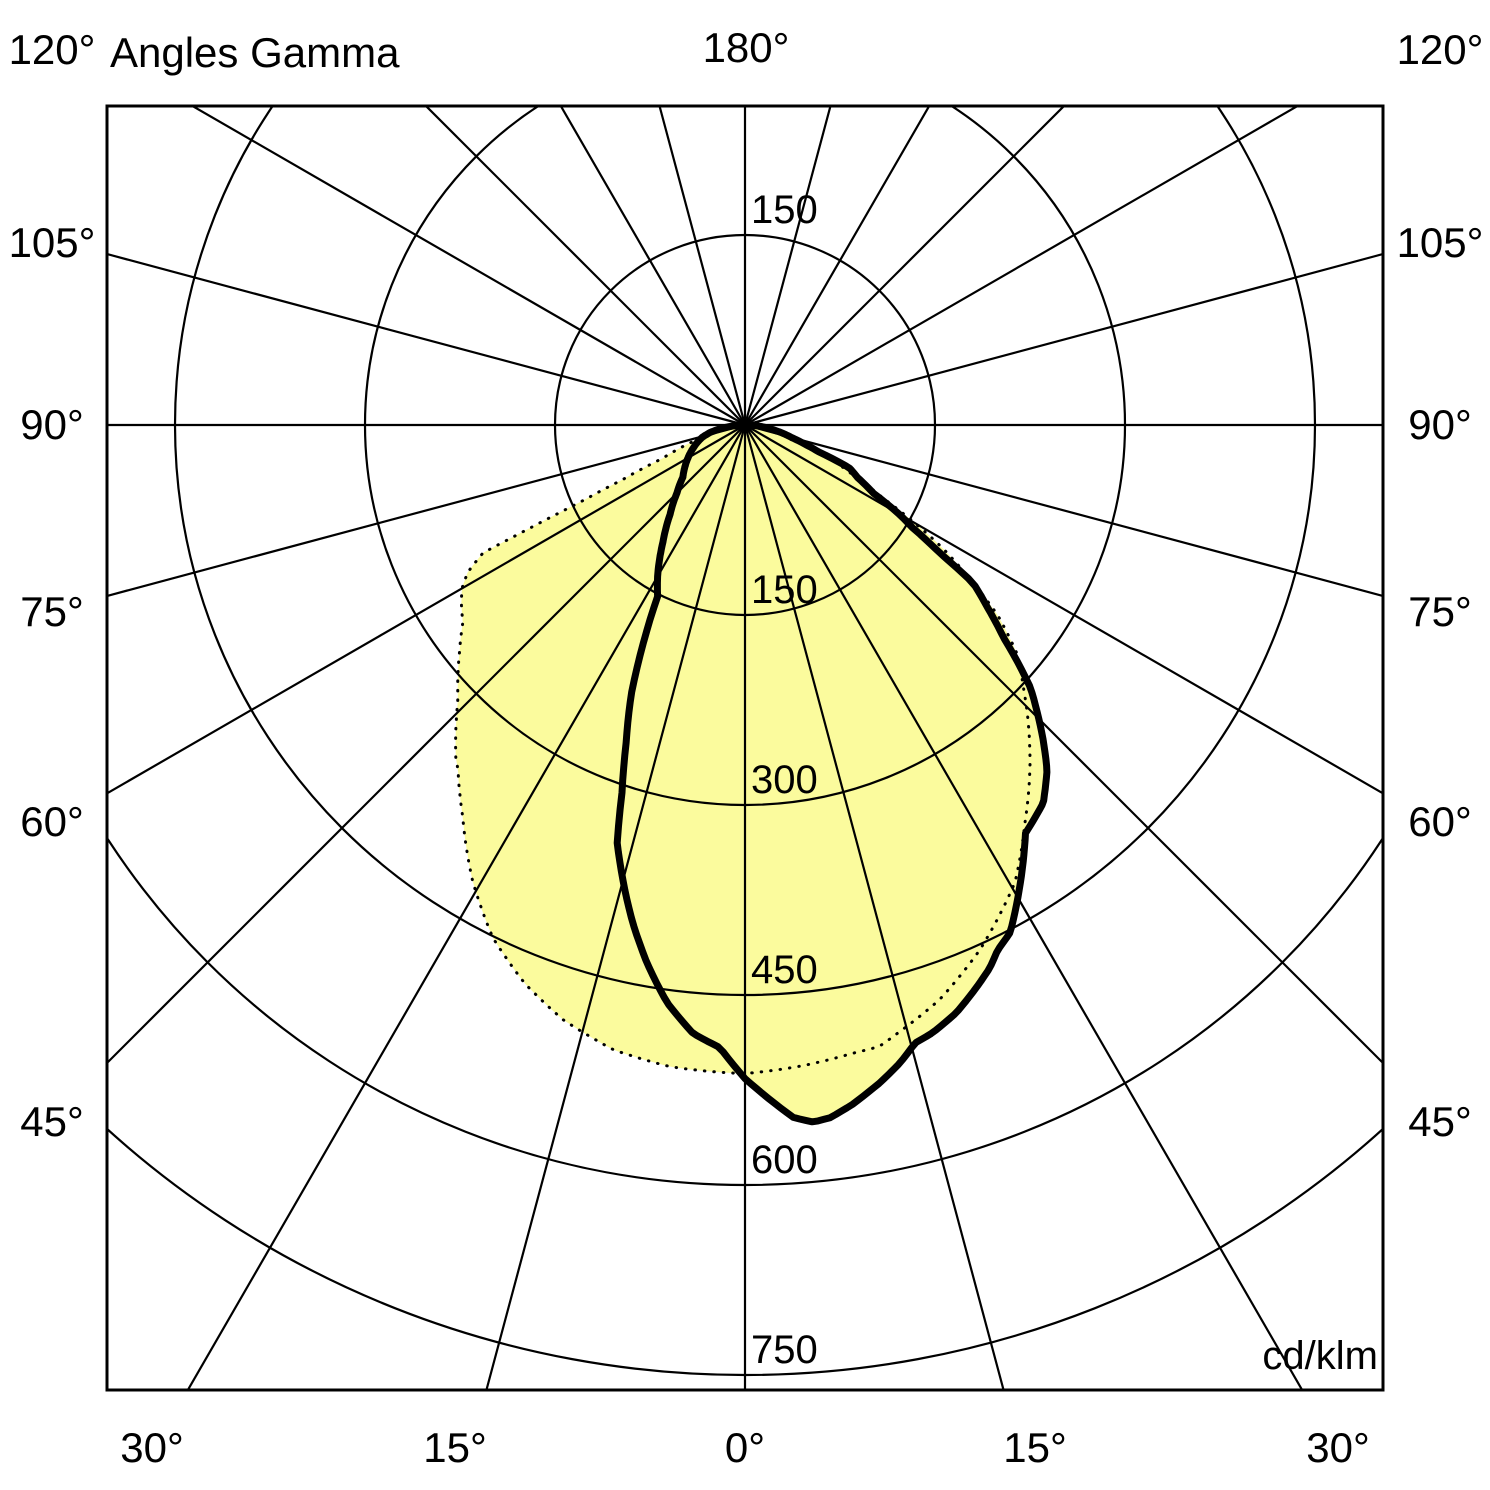  Describe the element at coordinates (1320, 1356) in the screenshot. I see `unit-label: cd/klm` at that location.